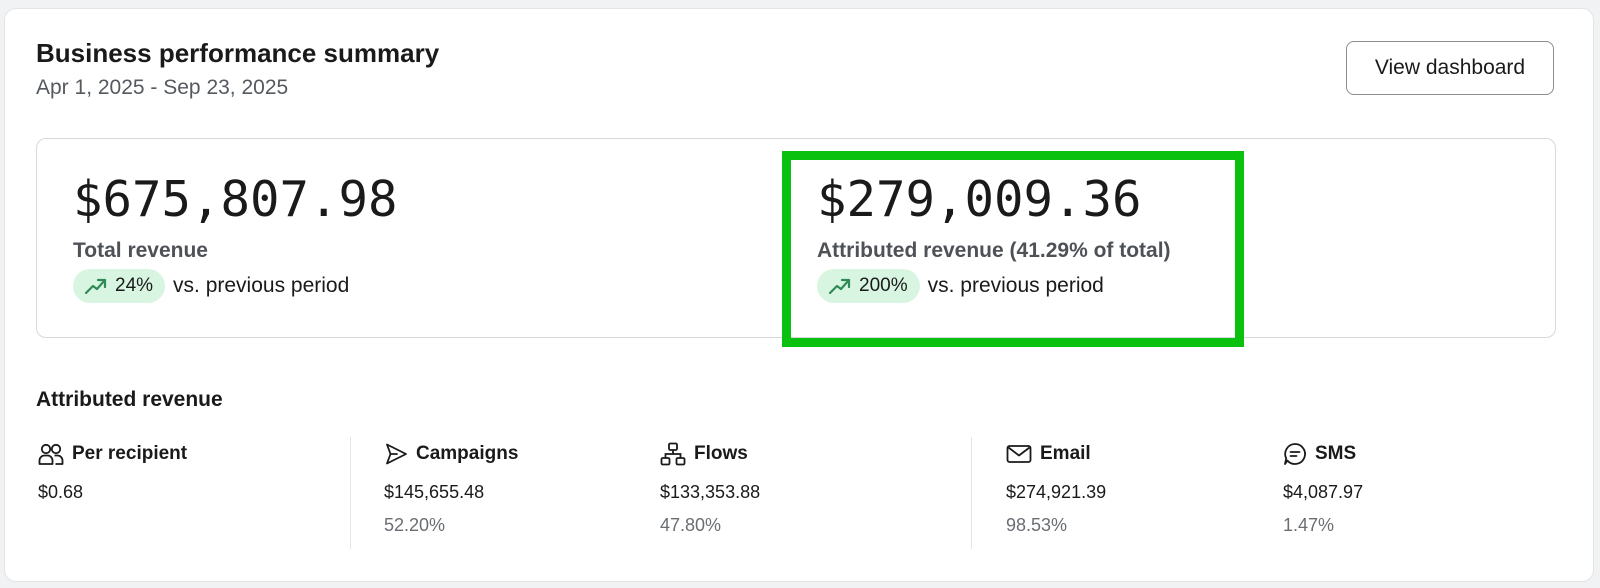 Image resolution: width=1600 pixels, height=588 pixels. I want to click on chat-icon, so click(1295, 454).